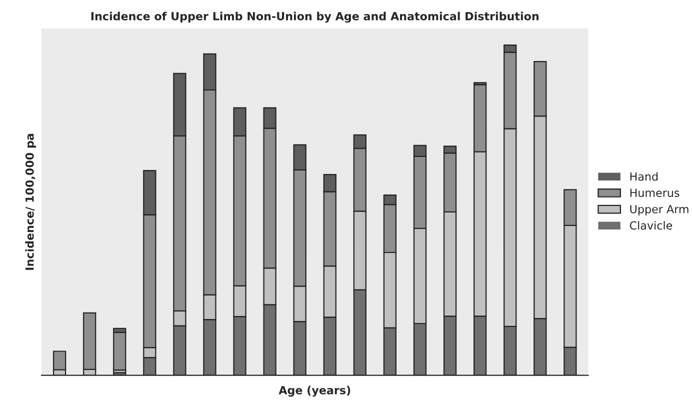 The height and width of the screenshot is (408, 692). I want to click on chart-title: Incidence of Upper Limb Non-Union by Age and Anatomical Distribution, so click(314, 17).